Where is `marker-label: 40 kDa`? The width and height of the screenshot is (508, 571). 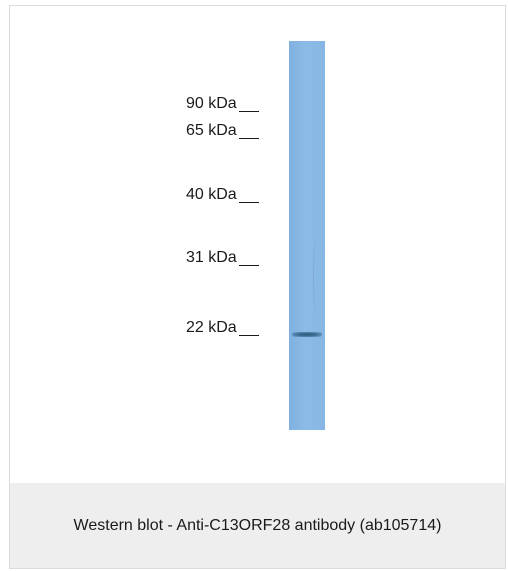 marker-label: 40 kDa is located at coordinates (211, 194).